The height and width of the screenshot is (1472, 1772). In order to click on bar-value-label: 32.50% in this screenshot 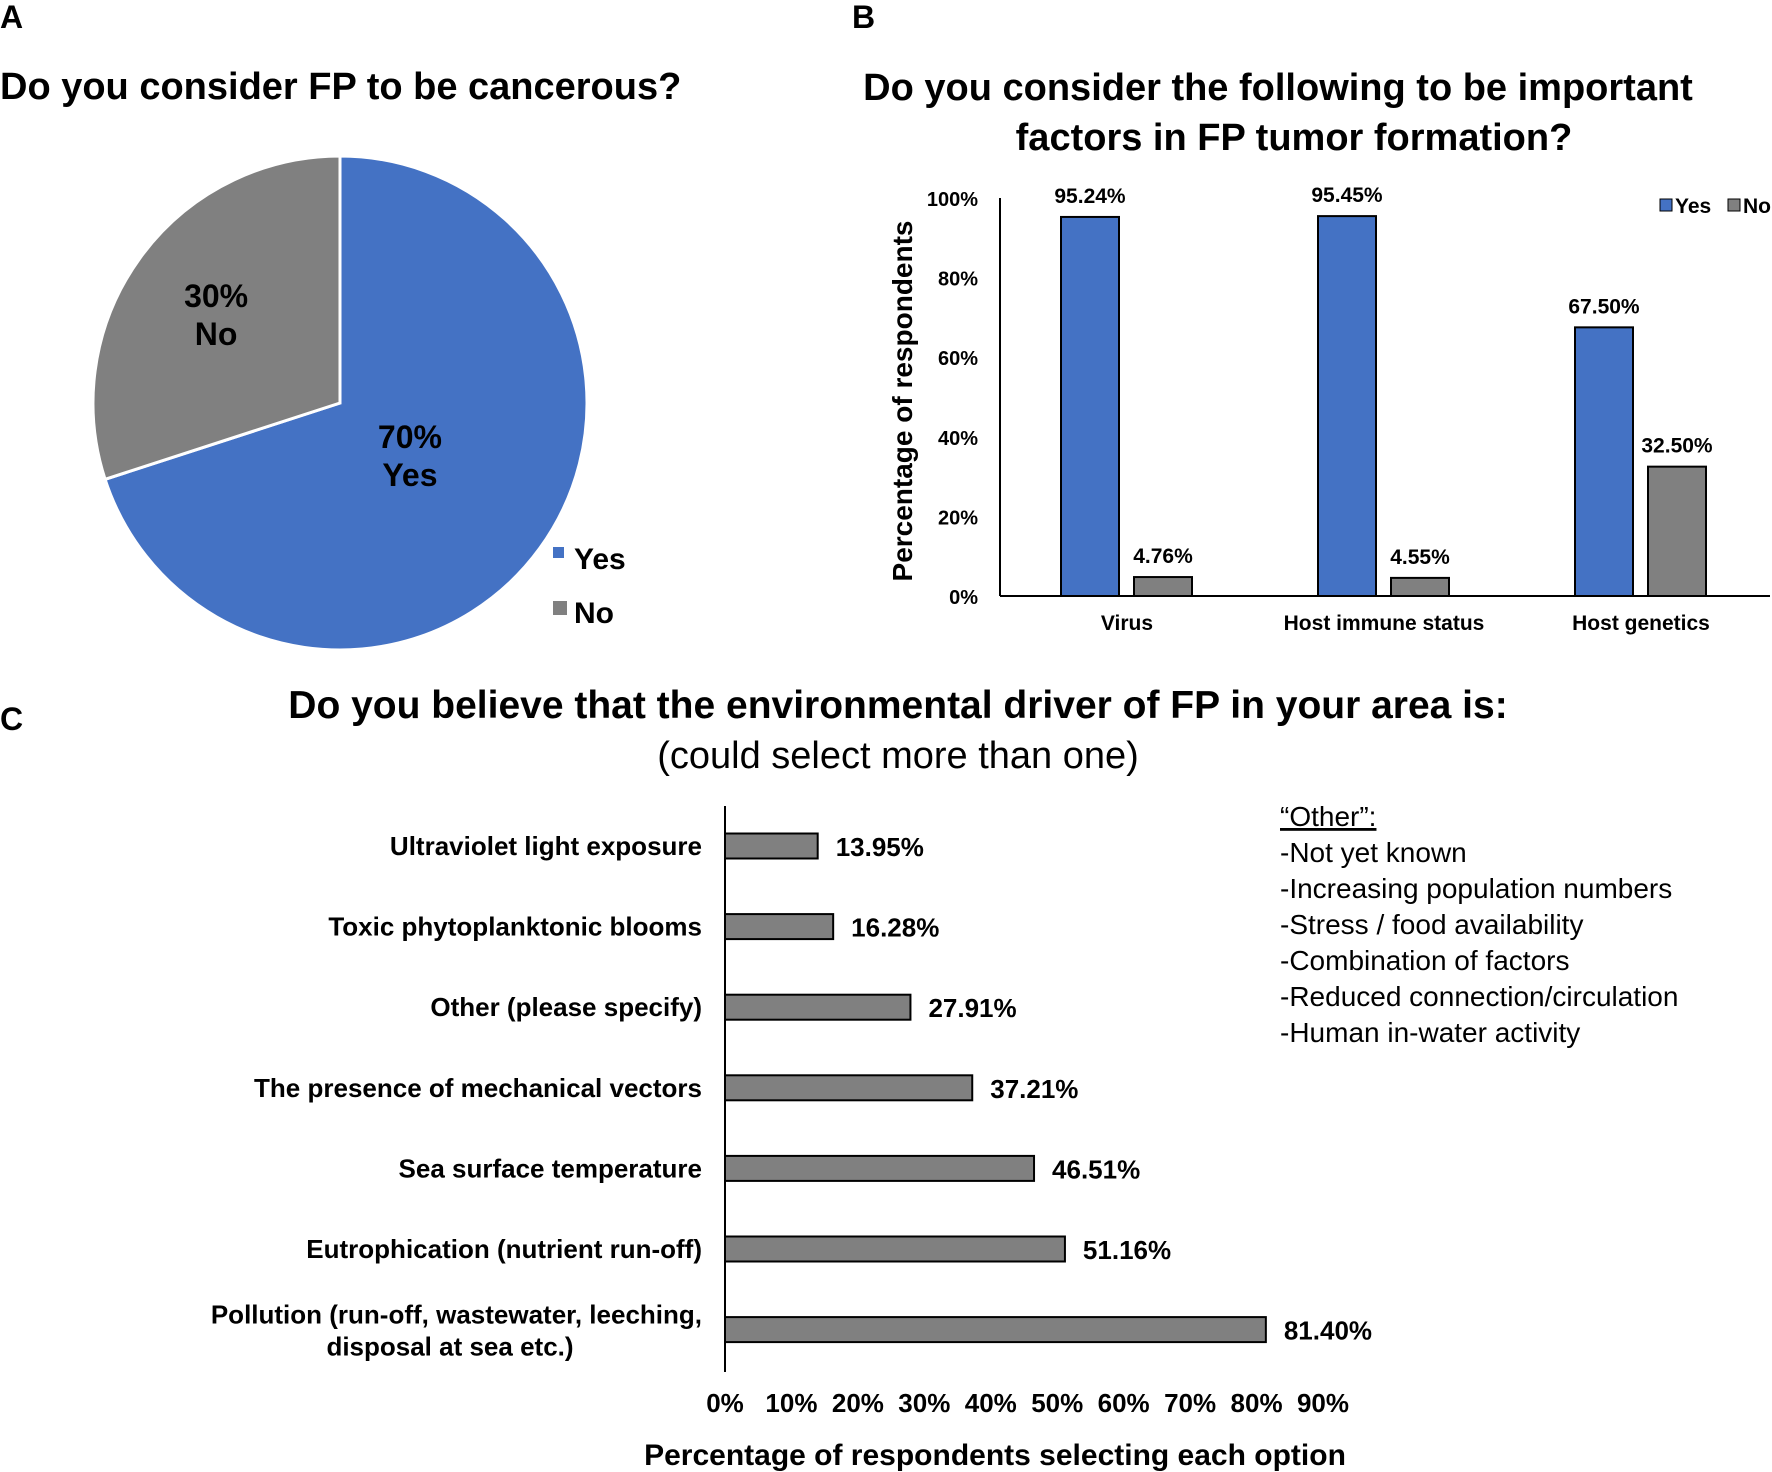, I will do `click(1677, 446)`.